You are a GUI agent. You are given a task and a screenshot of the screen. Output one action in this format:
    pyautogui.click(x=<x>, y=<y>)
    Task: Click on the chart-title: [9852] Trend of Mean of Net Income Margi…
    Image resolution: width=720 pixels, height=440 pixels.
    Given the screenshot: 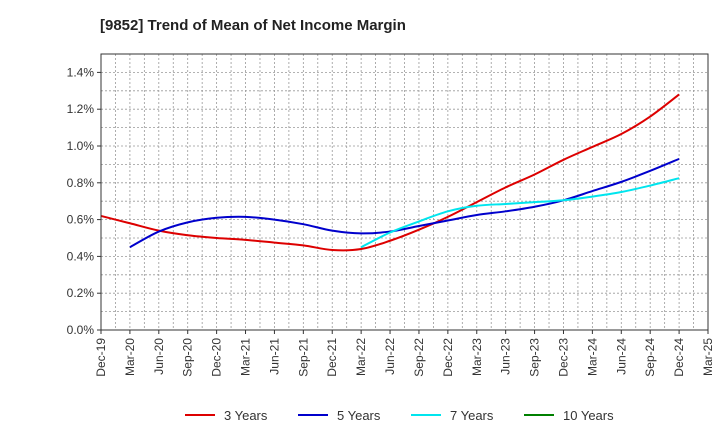 What is the action you would take?
    pyautogui.click(x=253, y=25)
    